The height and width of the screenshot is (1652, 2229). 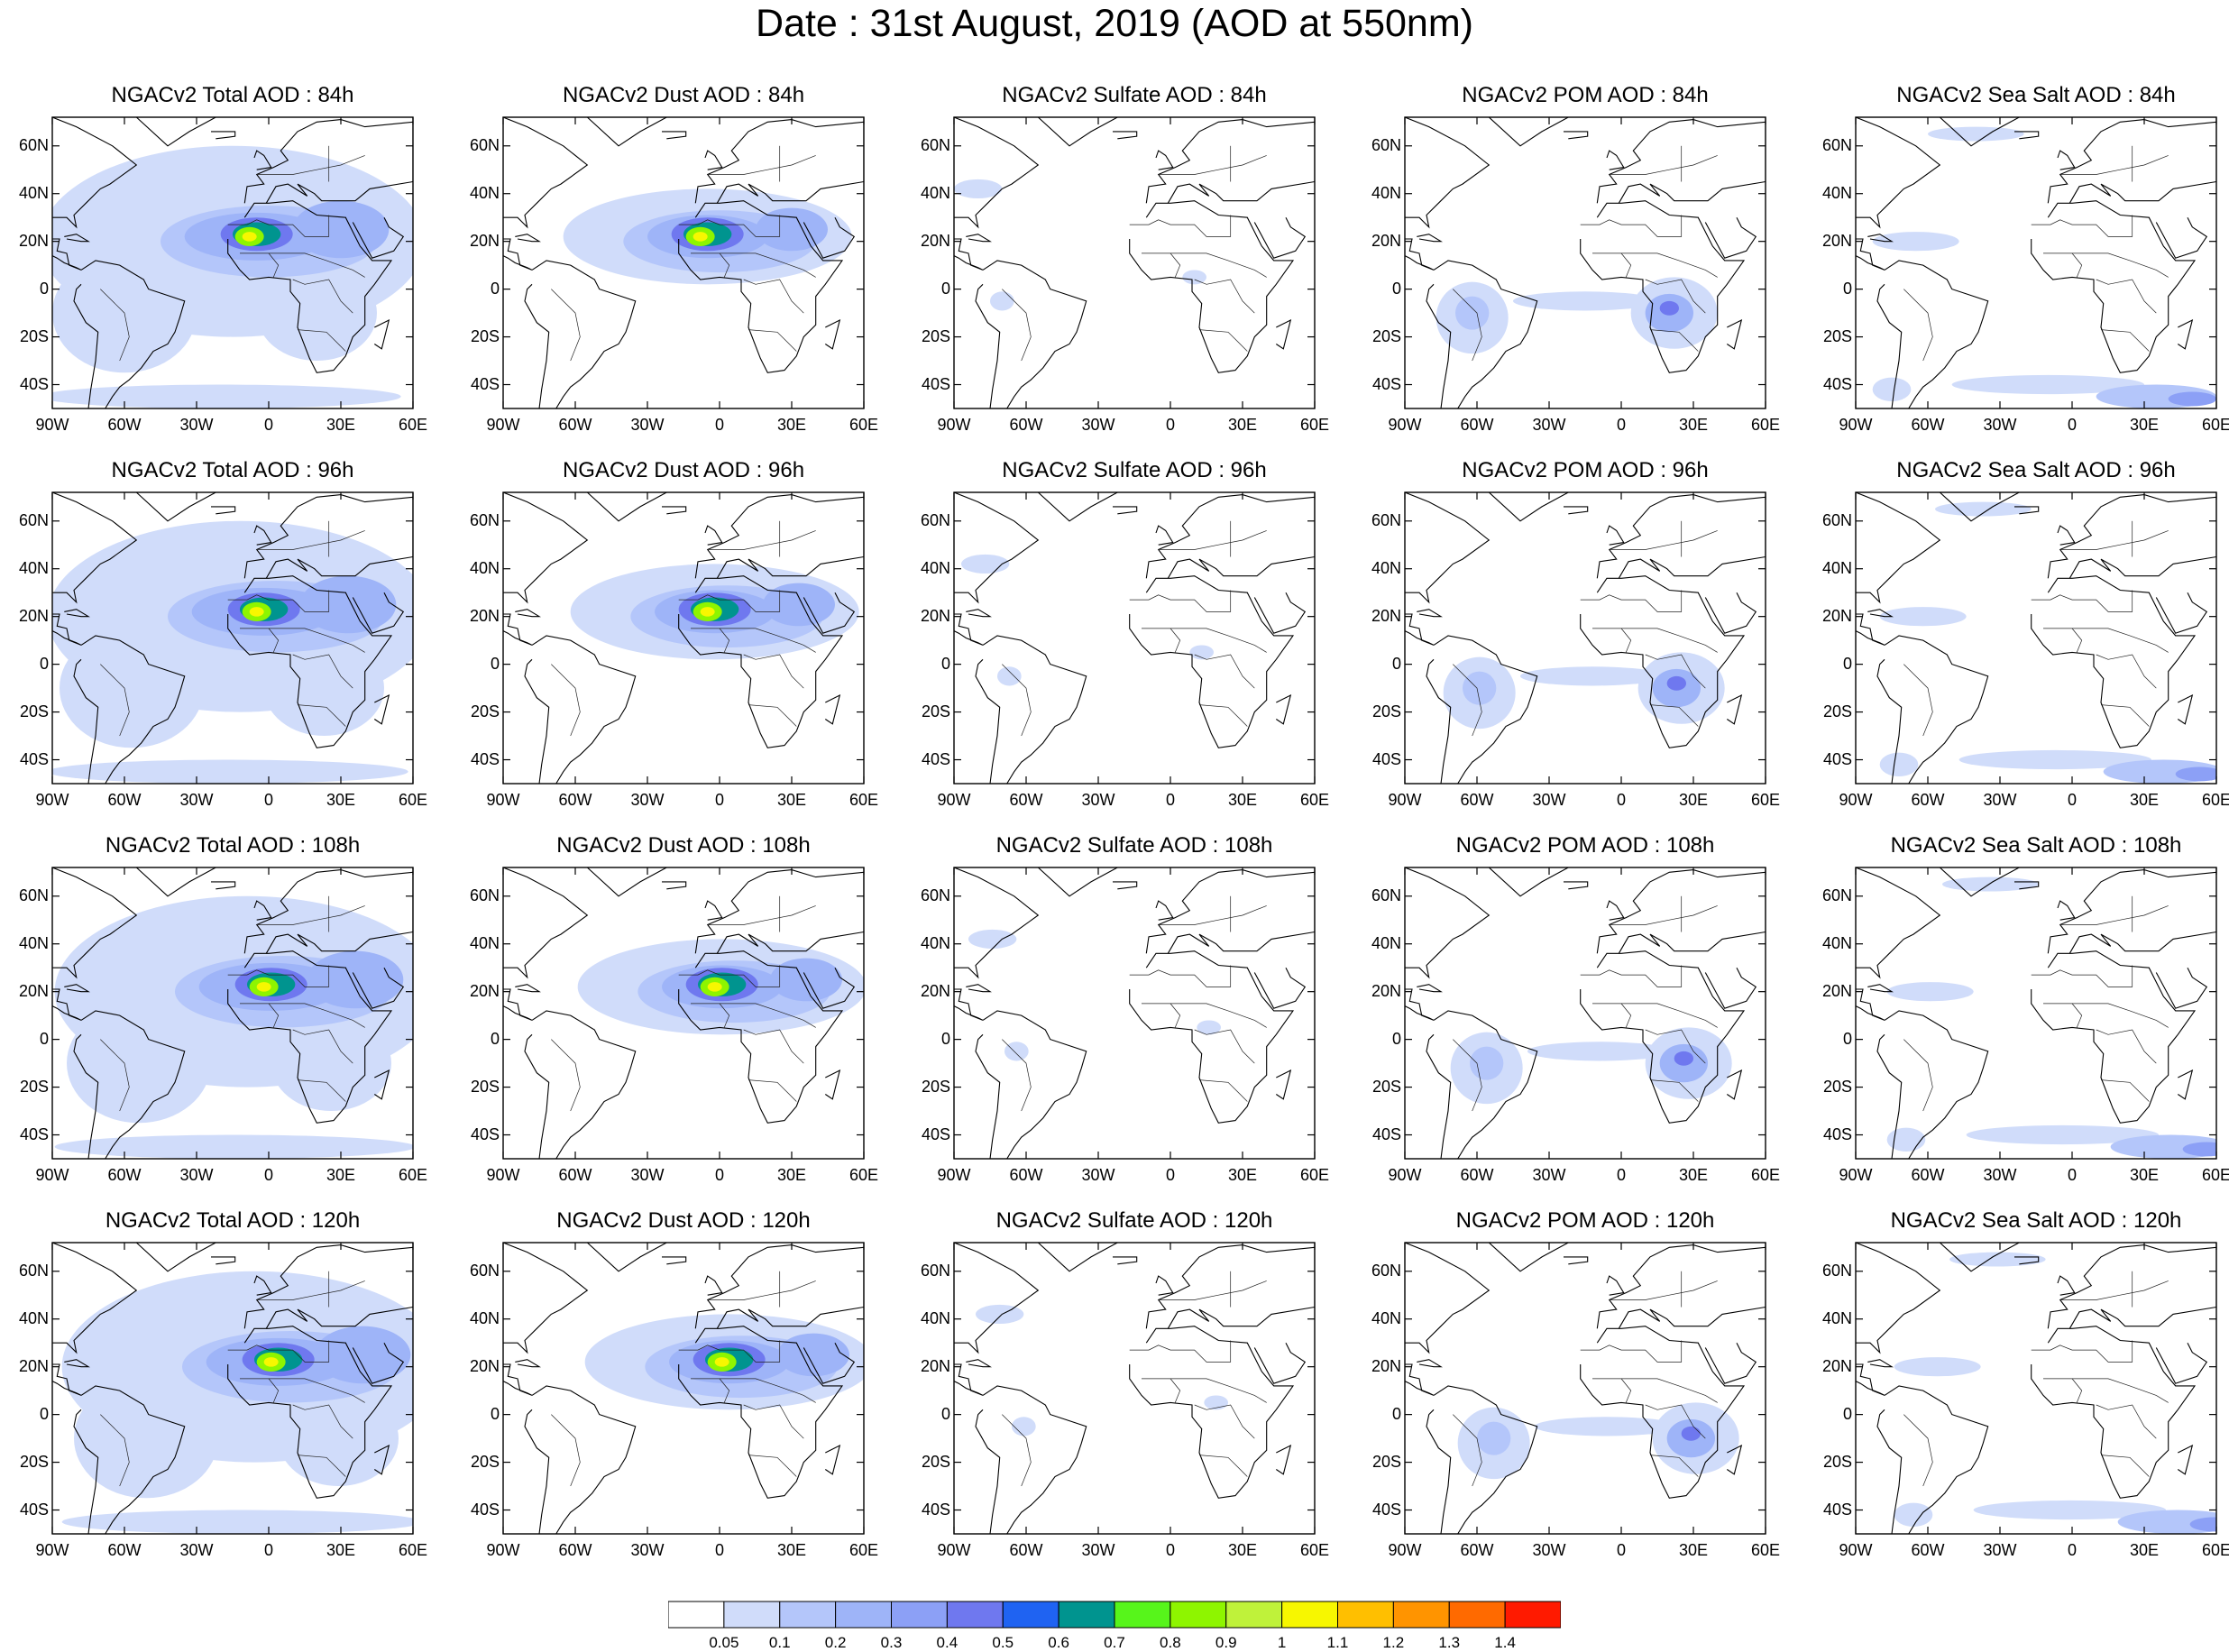 I want to click on map-seasalt, so click(x=2036, y=1388).